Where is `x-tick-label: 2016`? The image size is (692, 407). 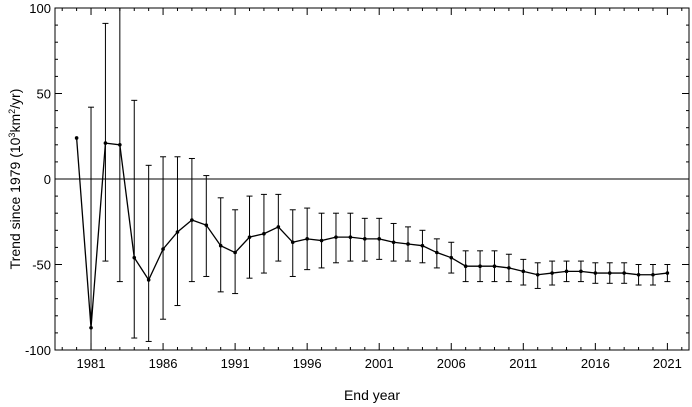
x-tick-label: 2016 is located at coordinates (595, 363).